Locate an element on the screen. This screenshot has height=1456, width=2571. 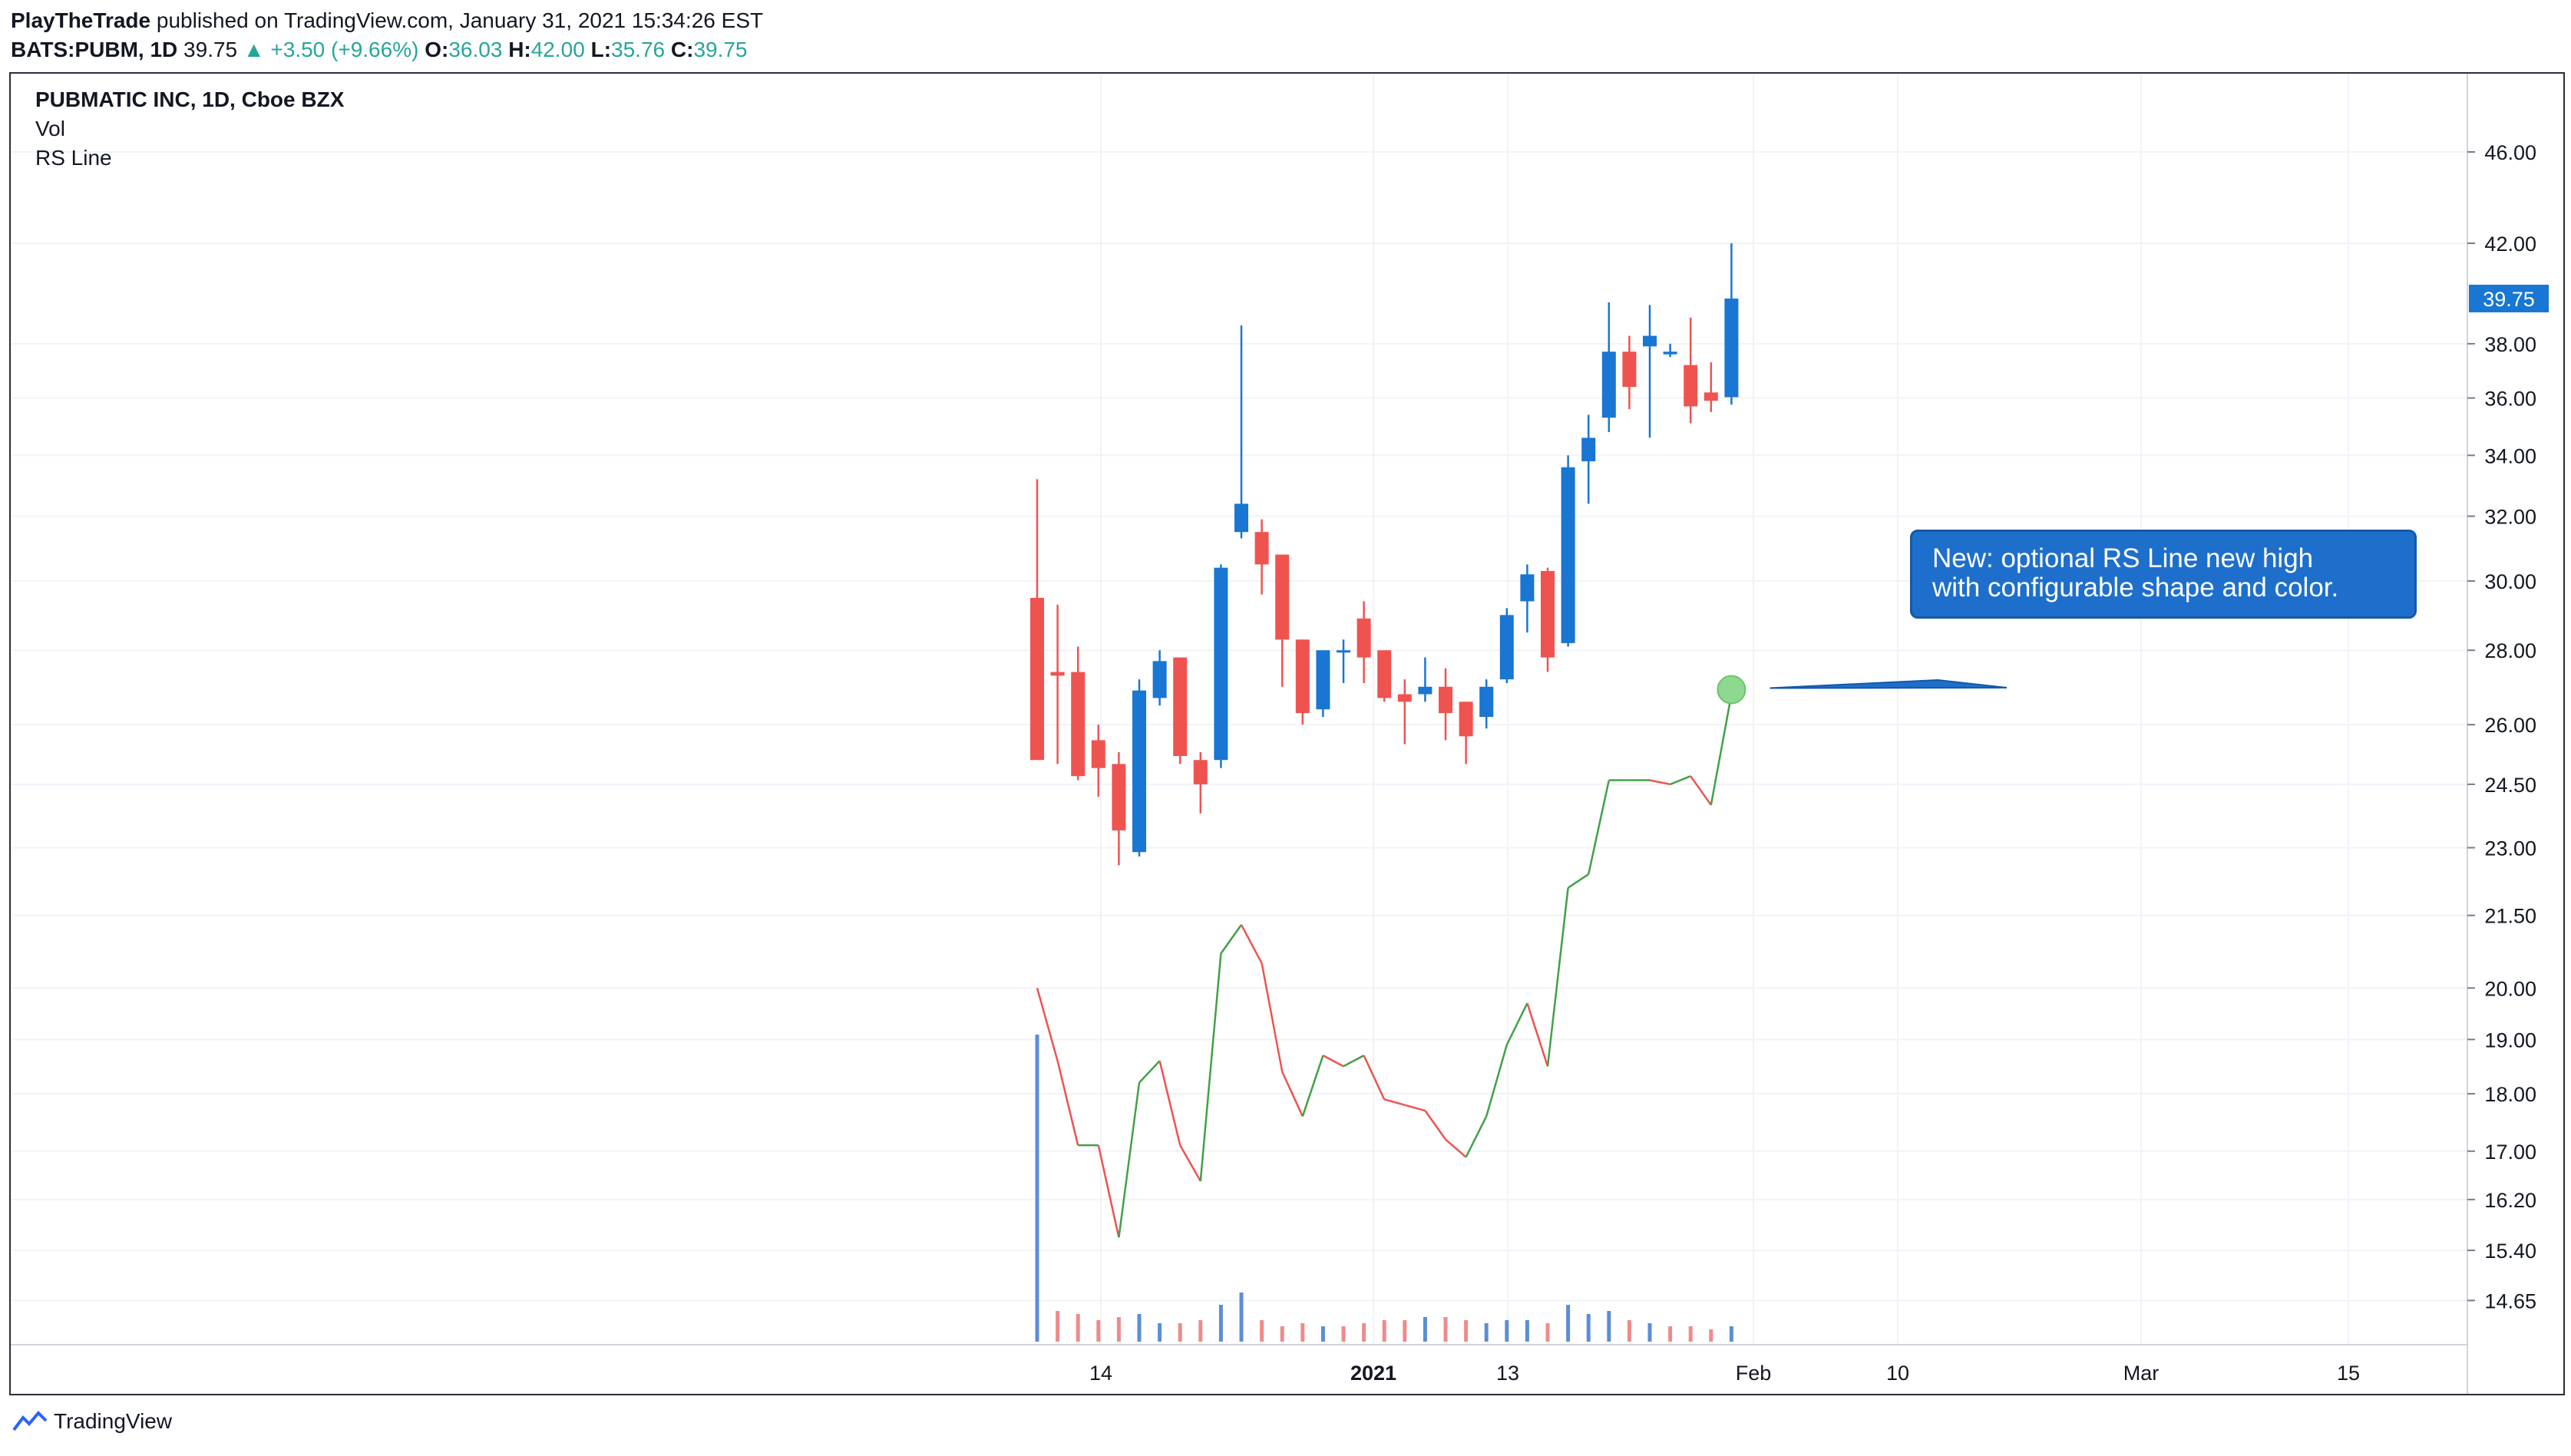
y-tick-label: 38.00 is located at coordinates (2510, 344).